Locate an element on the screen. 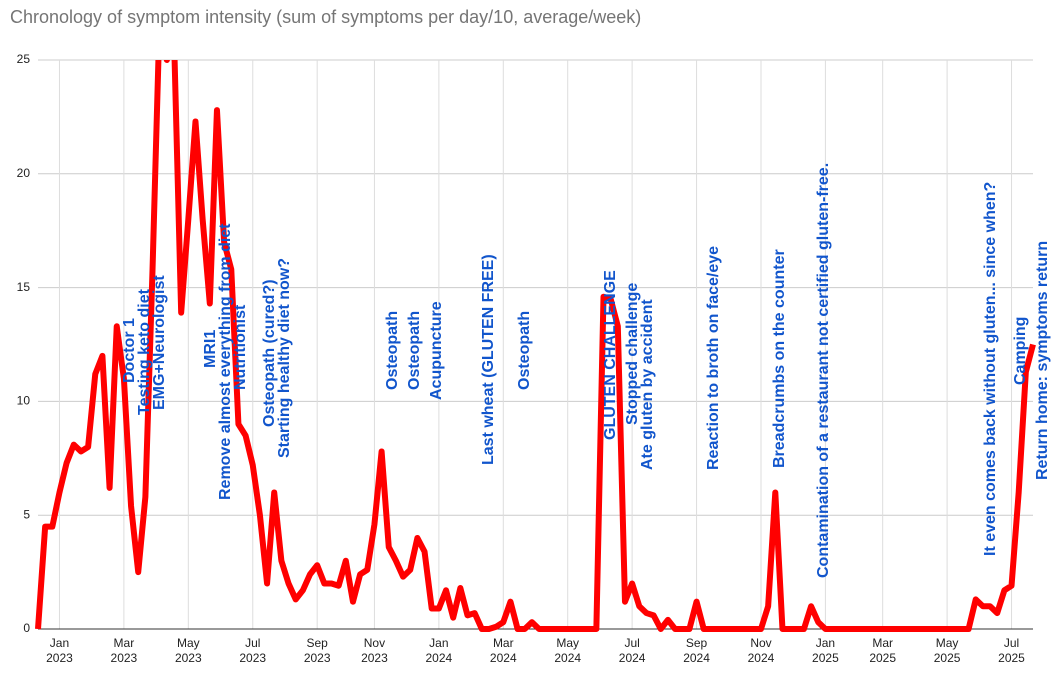 The height and width of the screenshot is (680, 1058). annotation: MRI1 is located at coordinates (210, 349).